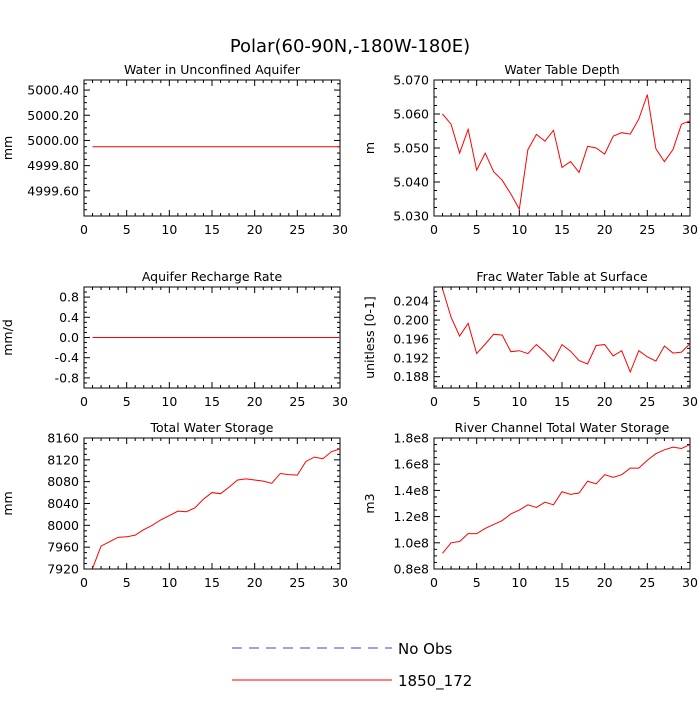 The image size is (700, 704). I want to click on panel-title: Water Table Depth, so click(561, 69).